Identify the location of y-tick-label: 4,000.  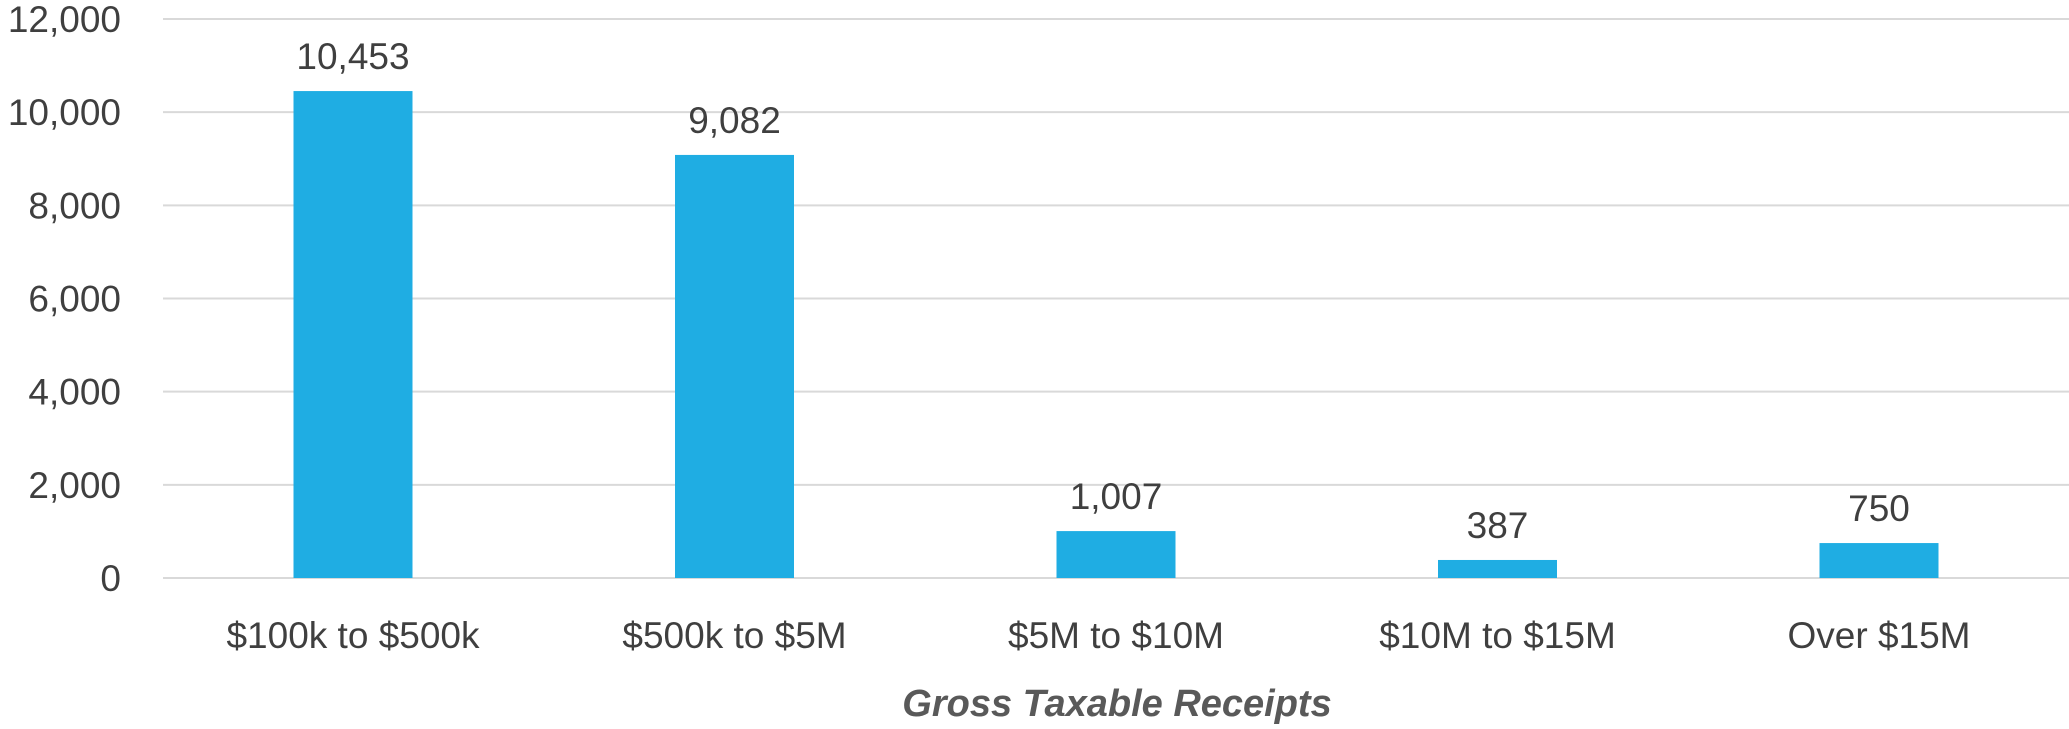
(74, 392).